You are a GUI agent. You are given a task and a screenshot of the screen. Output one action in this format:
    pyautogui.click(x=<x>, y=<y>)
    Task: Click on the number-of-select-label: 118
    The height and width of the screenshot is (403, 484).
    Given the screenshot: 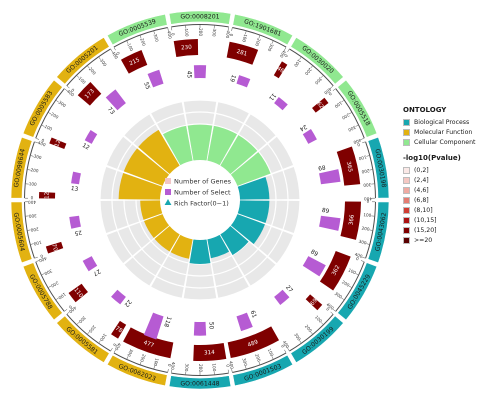 What is the action you would take?
    pyautogui.click(x=167, y=321)
    